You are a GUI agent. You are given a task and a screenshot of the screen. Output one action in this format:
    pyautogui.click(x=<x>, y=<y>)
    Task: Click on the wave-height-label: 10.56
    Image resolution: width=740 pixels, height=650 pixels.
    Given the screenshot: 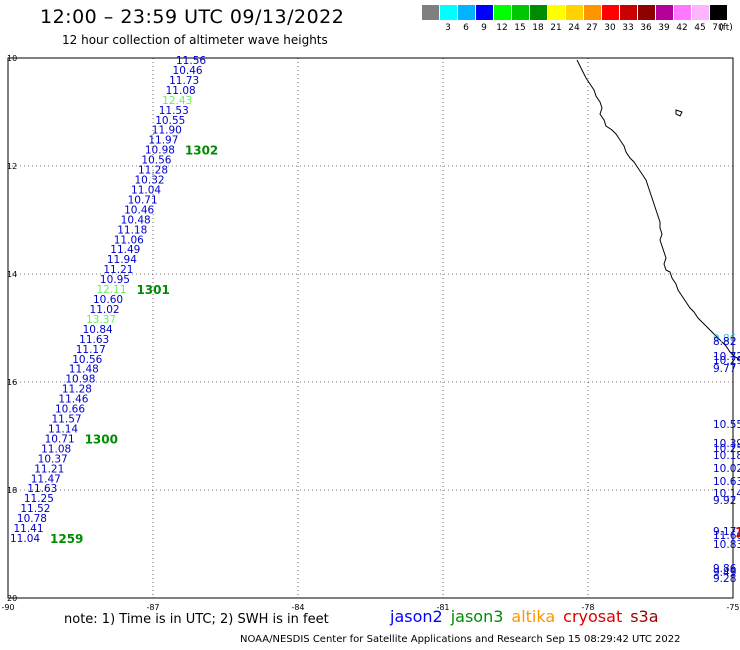 What is the action you would take?
    pyautogui.click(x=87, y=360)
    